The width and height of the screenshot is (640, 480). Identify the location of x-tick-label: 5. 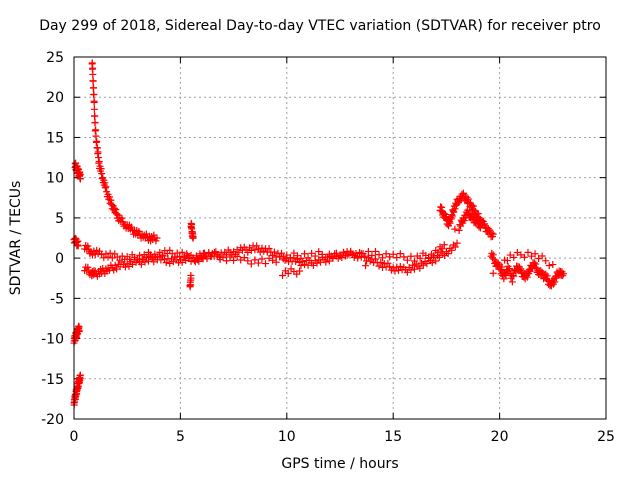
(180, 437).